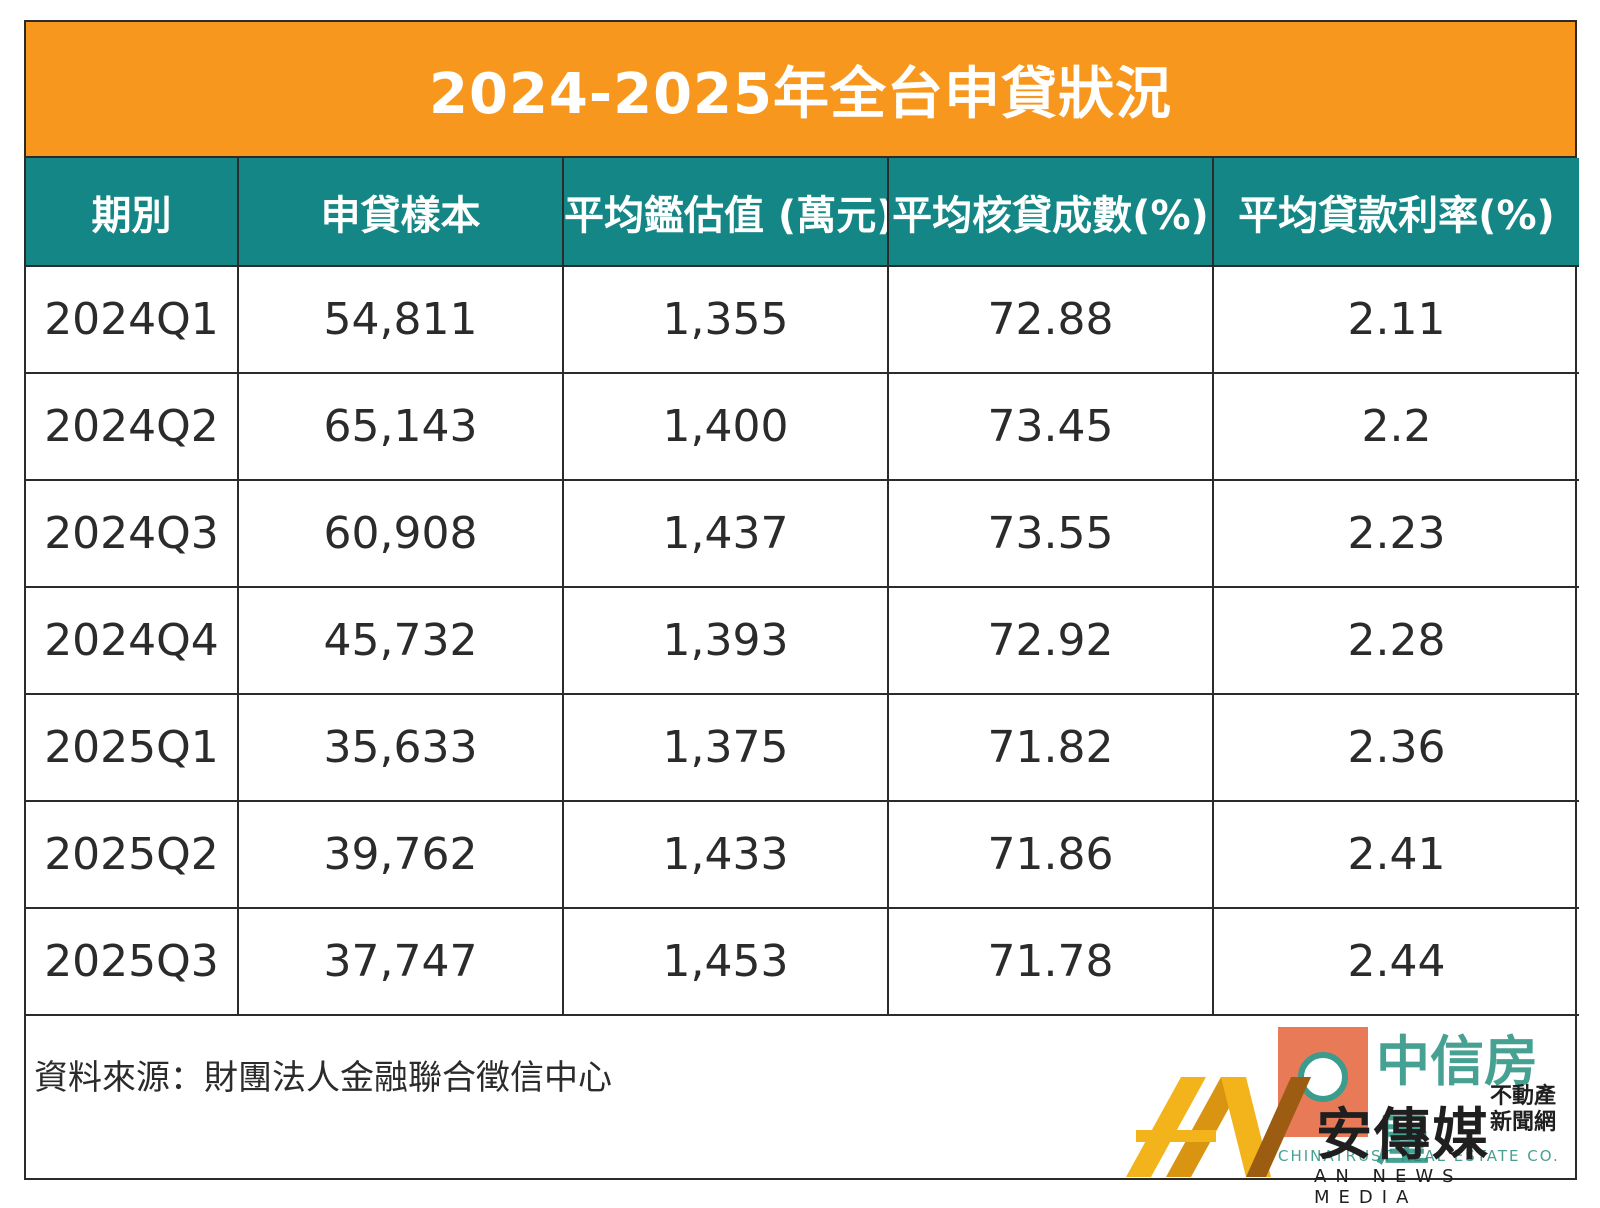  I want to click on an-news-logo: 安傳媒 不動產新聞網 AN NEWS MEDIA, so click(1351, 1140).